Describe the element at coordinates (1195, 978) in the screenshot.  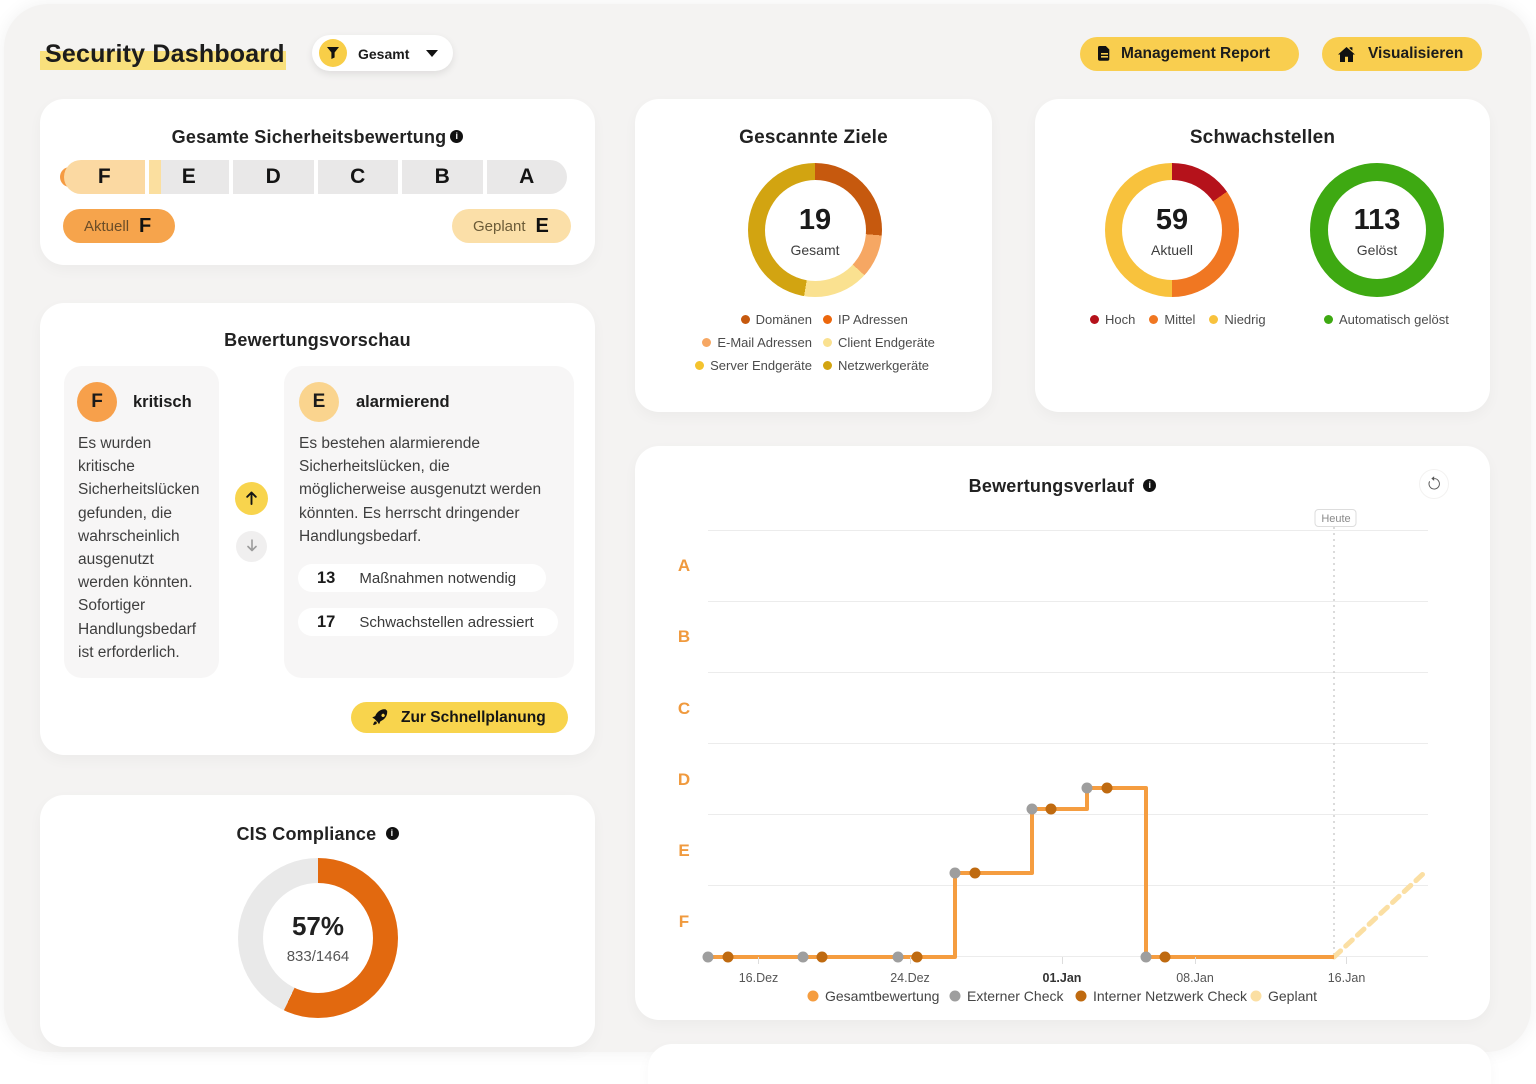
I see `svg-text: 08.Jan` at that location.